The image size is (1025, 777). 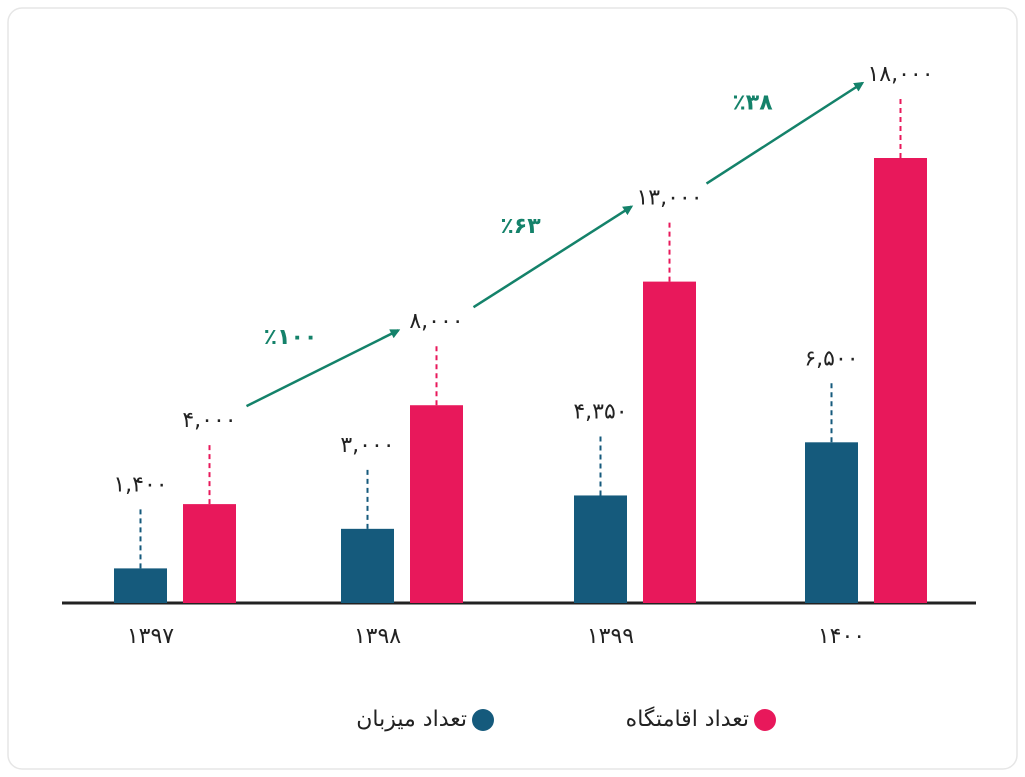 What do you see at coordinates (291, 337) in the screenshot?
I see `growth-annotation: ٪۱۰۰` at bounding box center [291, 337].